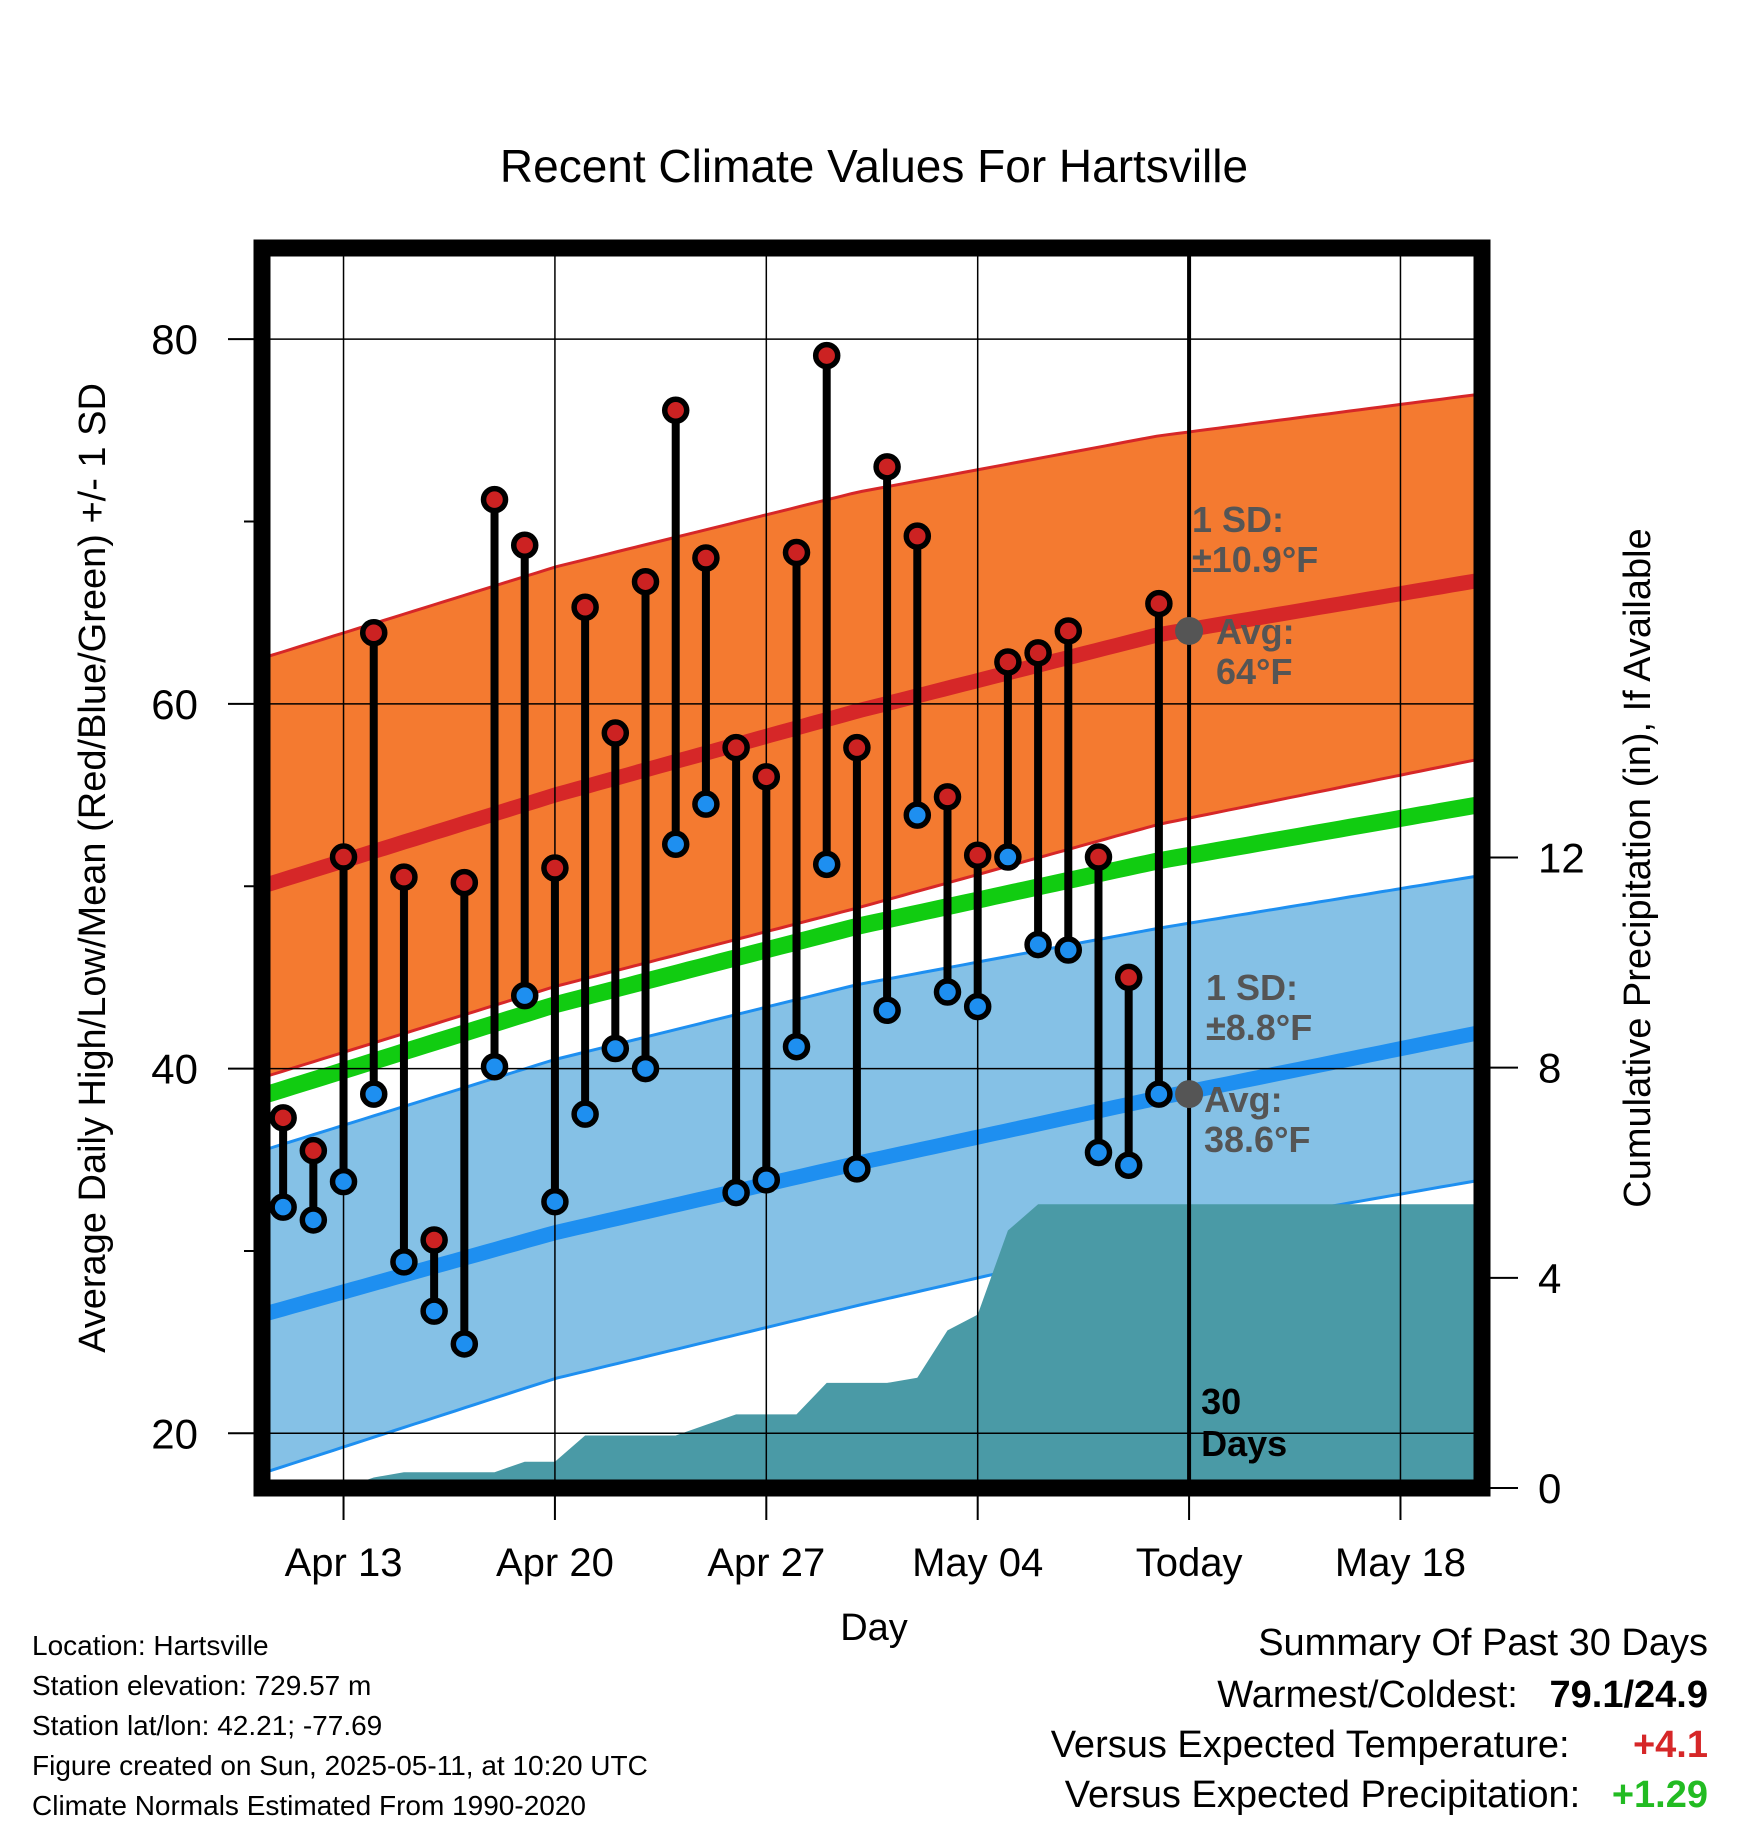 This screenshot has height=1828, width=1748. I want to click on x-tick-label: May 04, so click(977, 1563).